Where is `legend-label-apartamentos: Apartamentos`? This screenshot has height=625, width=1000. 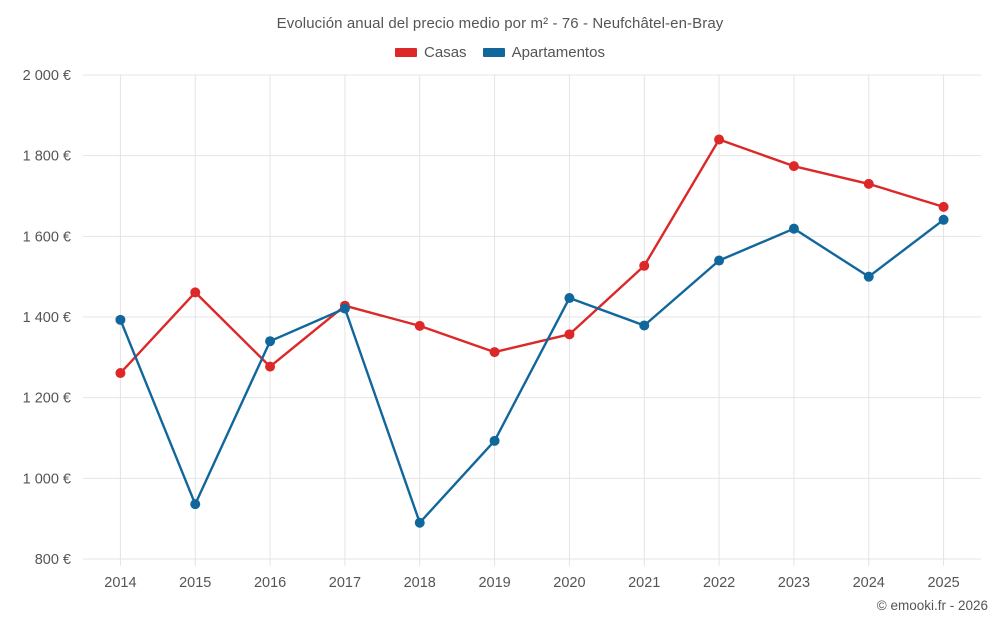 legend-label-apartamentos: Apartamentos is located at coordinates (558, 52).